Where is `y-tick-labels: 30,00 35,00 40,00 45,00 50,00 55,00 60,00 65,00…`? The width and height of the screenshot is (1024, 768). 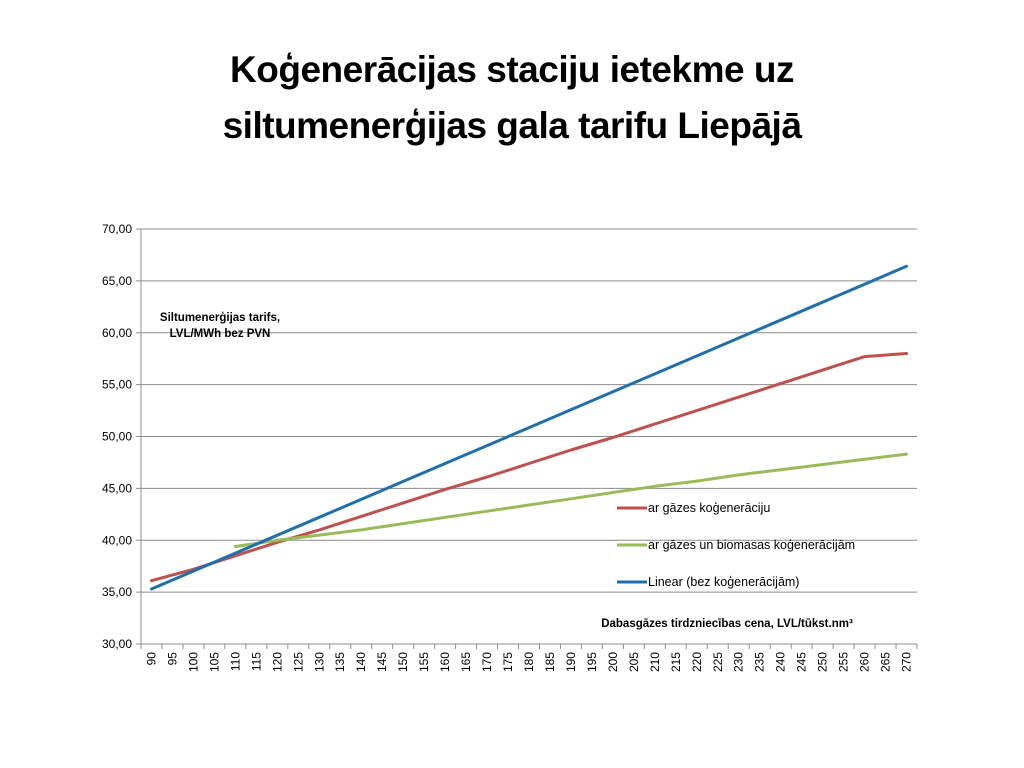 y-tick-labels: 30,00 35,00 40,00 45,00 50,00 55,00 60,00 65,00… is located at coordinates (117, 436).